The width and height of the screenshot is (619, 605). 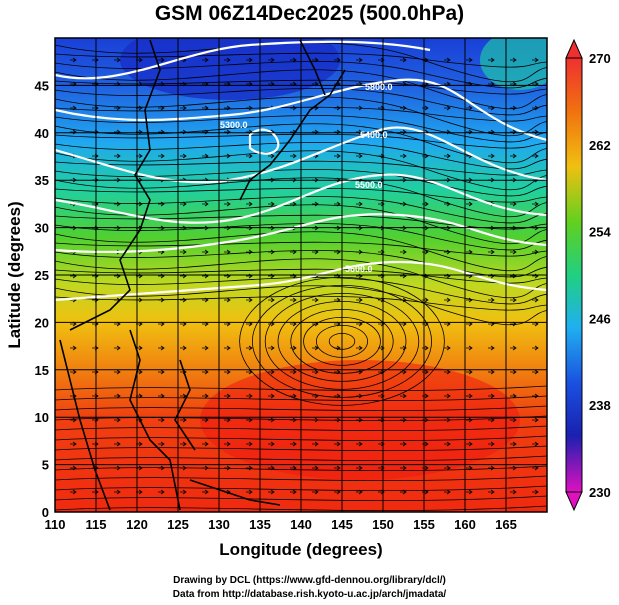 I want to click on colorbar-tick-246: 246, so click(x=600, y=318).